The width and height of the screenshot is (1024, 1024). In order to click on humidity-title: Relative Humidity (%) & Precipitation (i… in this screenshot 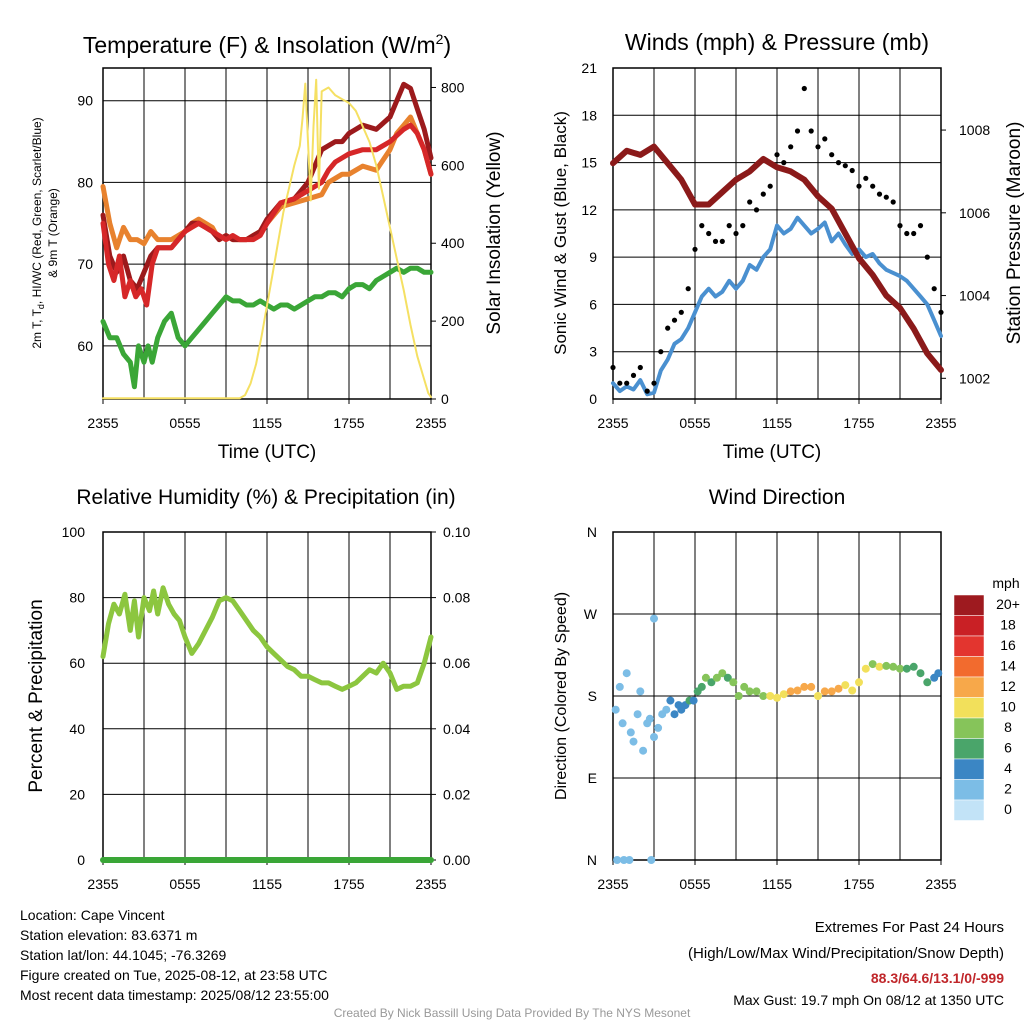, I will do `click(265, 497)`.